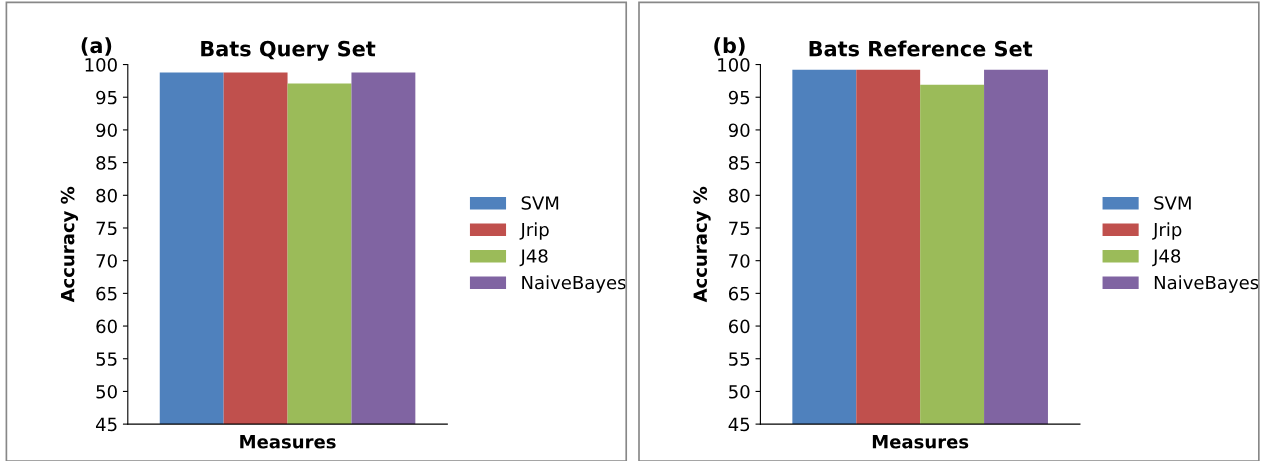 The height and width of the screenshot is (461, 1278). Describe the element at coordinates (729, 46) in the screenshot. I see `text: (b)` at that location.